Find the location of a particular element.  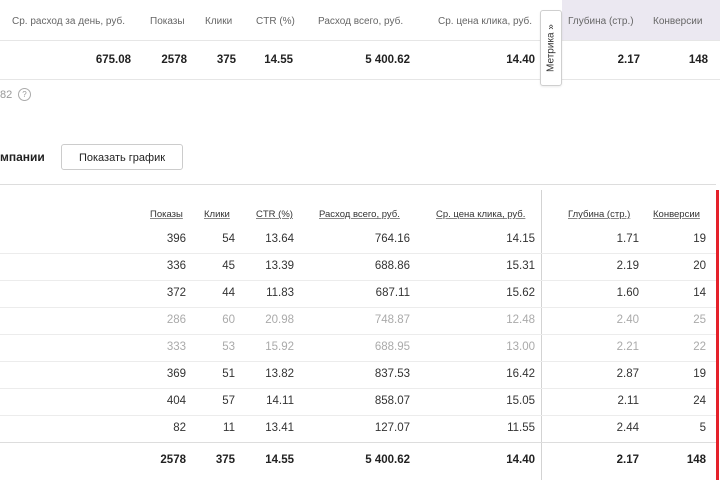

selection-indicator-bar is located at coordinates (717, 335).